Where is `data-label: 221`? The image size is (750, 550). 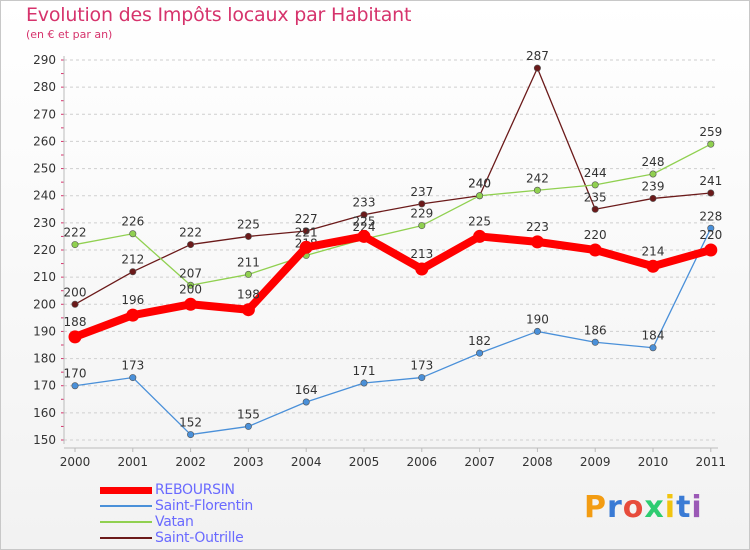 data-label: 221 is located at coordinates (306, 232).